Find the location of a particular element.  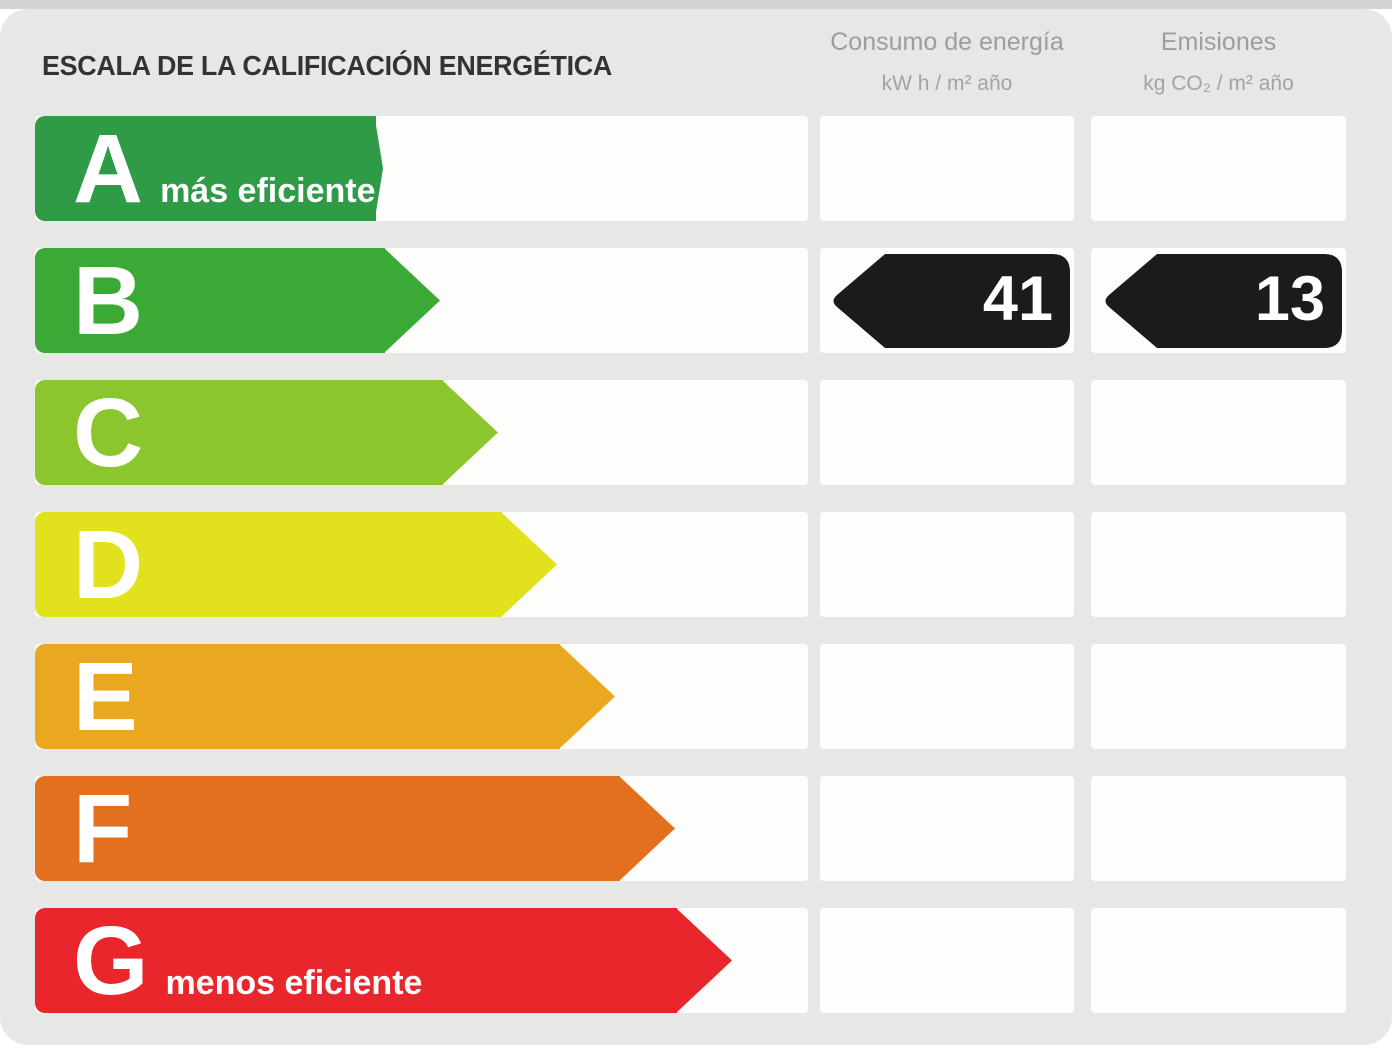

emissions-value: 13 is located at coordinates (1289, 298).